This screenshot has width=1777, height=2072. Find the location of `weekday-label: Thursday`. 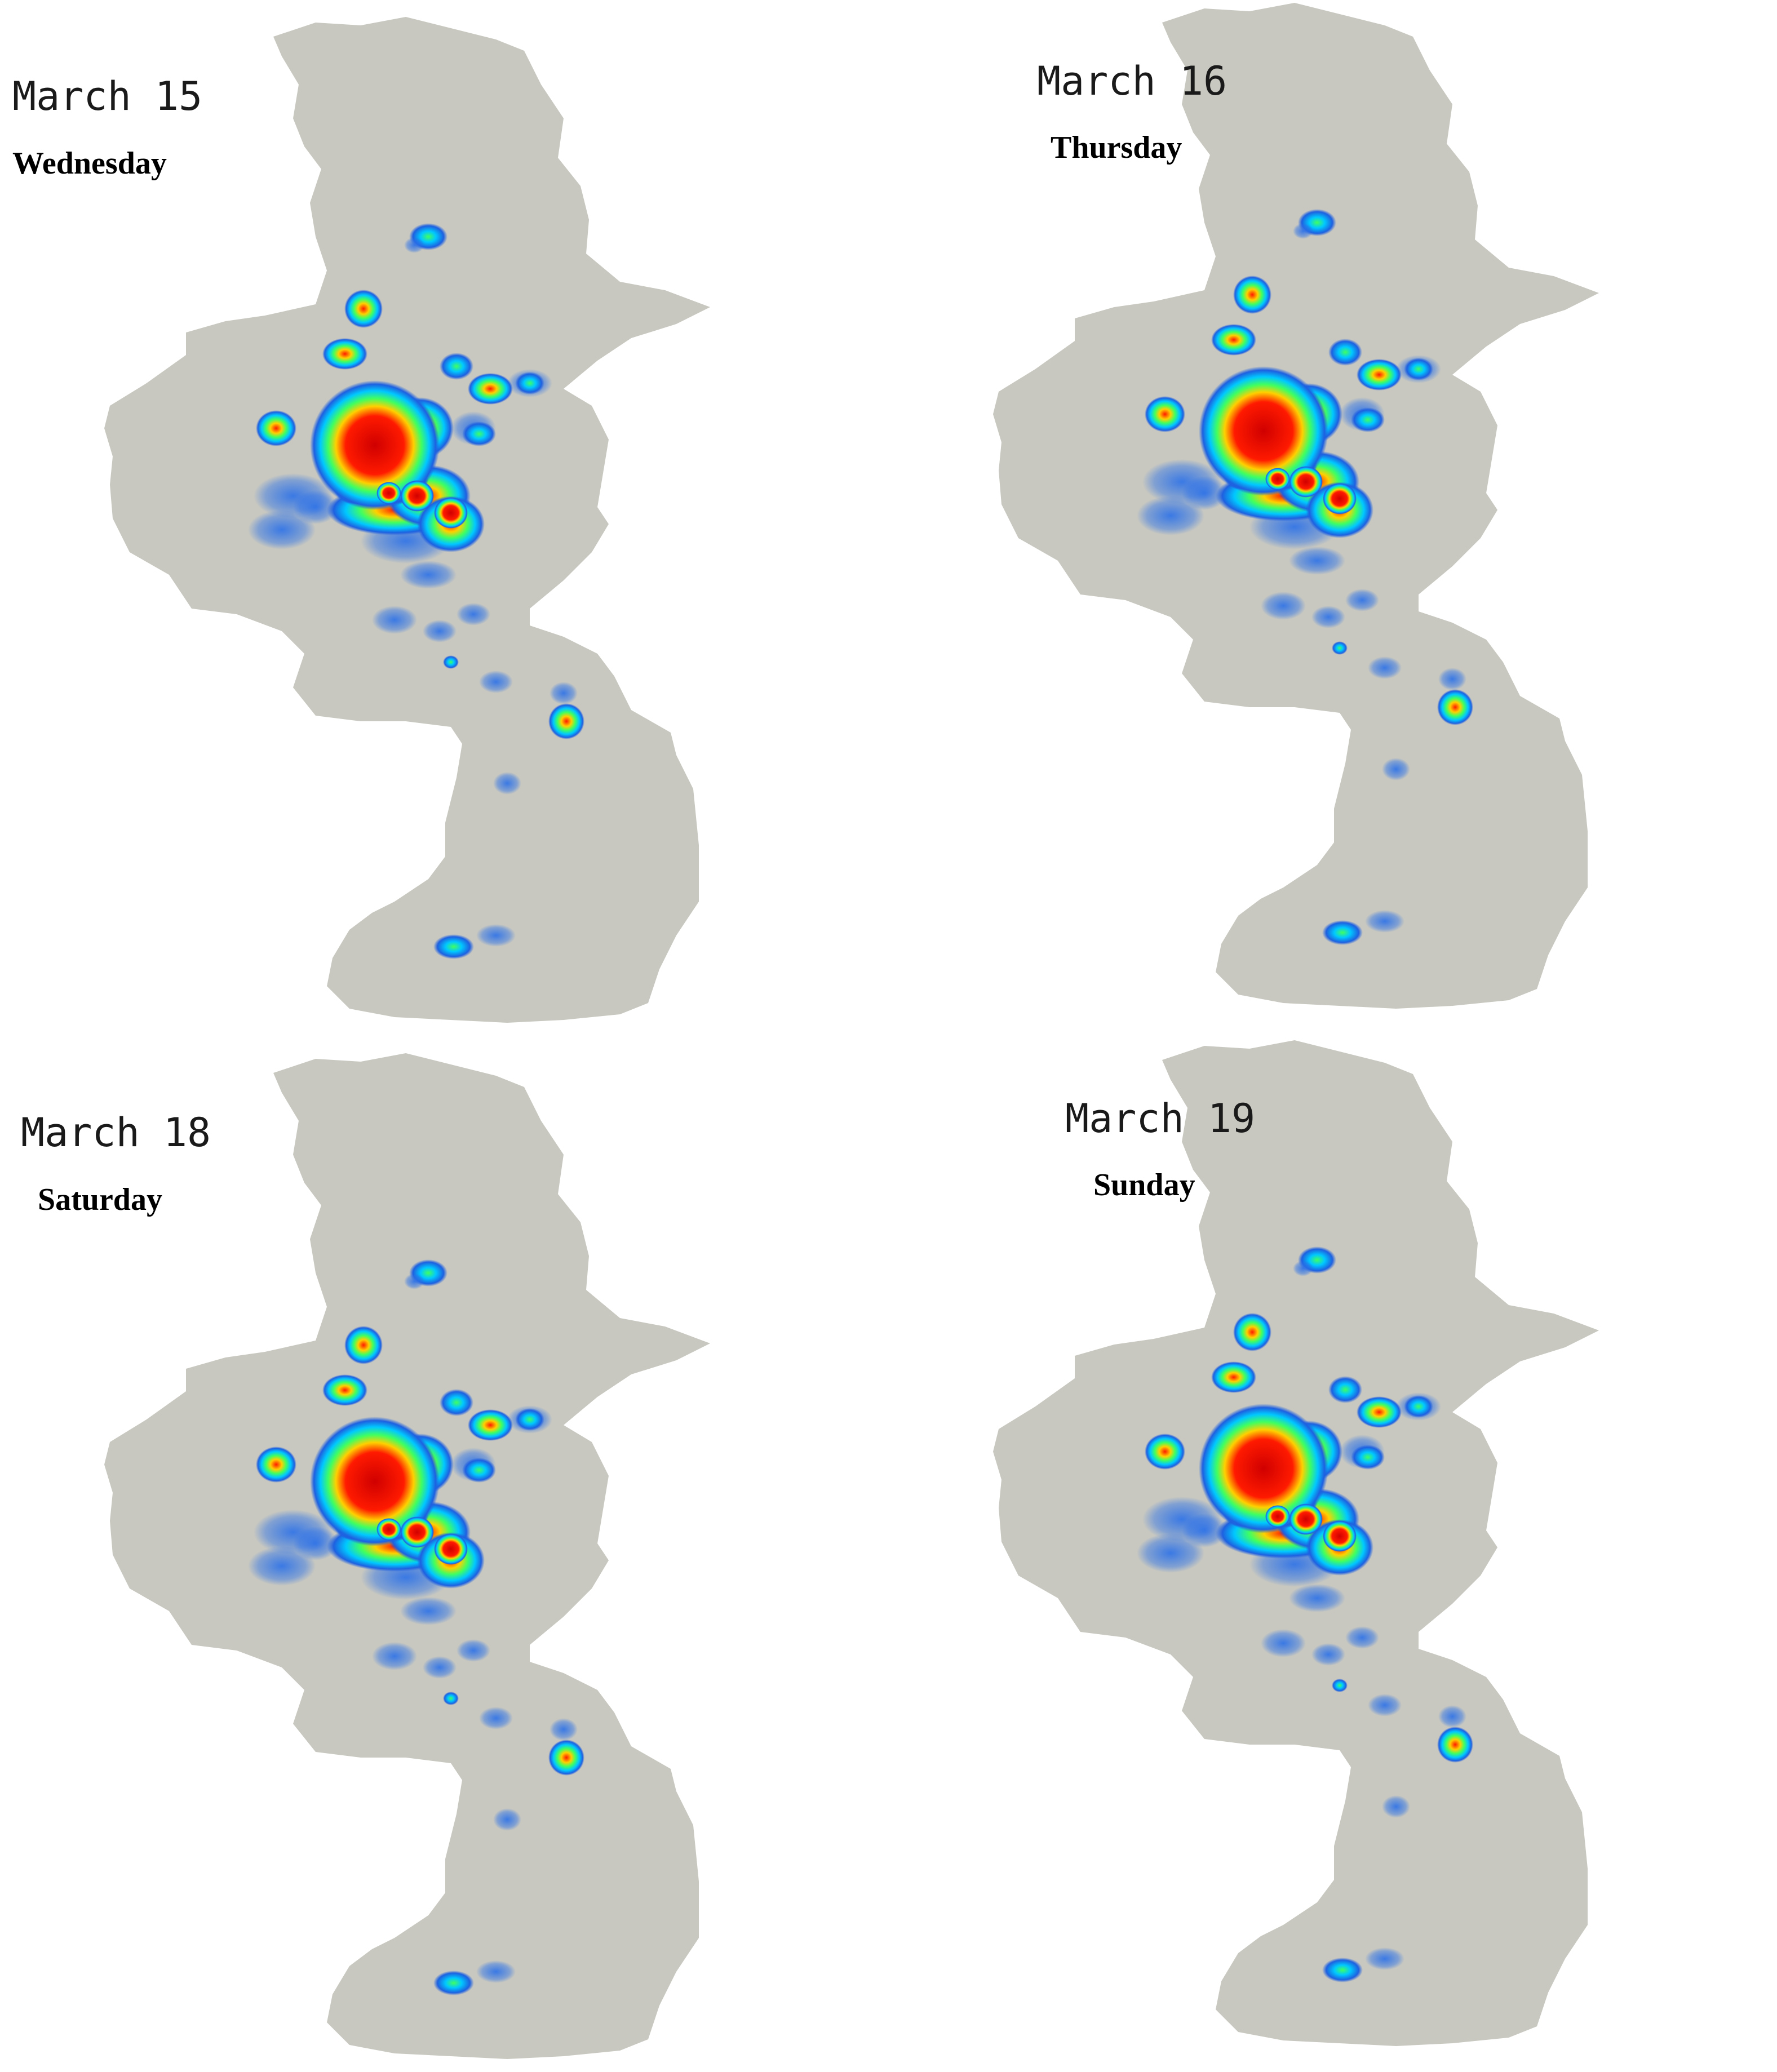

weekday-label: Thursday is located at coordinates (1116, 147).